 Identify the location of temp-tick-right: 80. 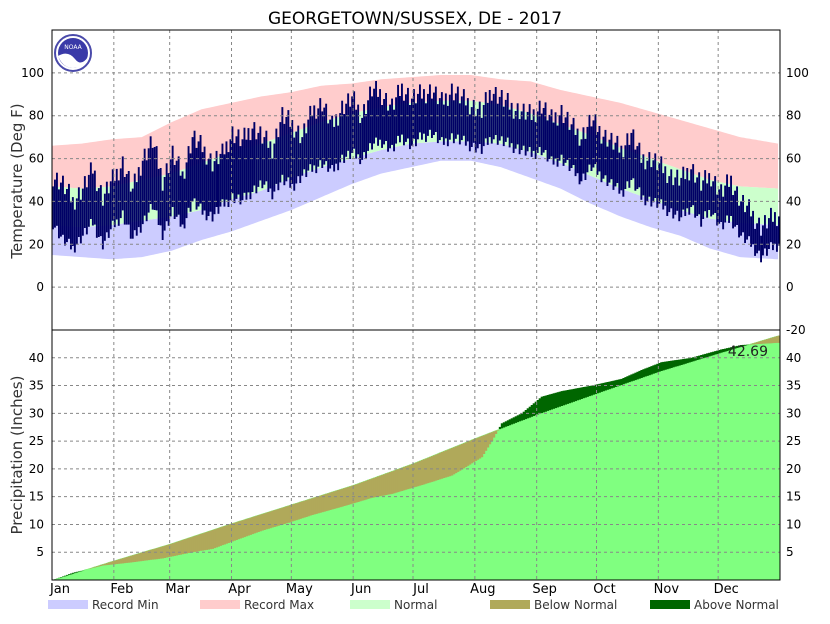
(793, 116).